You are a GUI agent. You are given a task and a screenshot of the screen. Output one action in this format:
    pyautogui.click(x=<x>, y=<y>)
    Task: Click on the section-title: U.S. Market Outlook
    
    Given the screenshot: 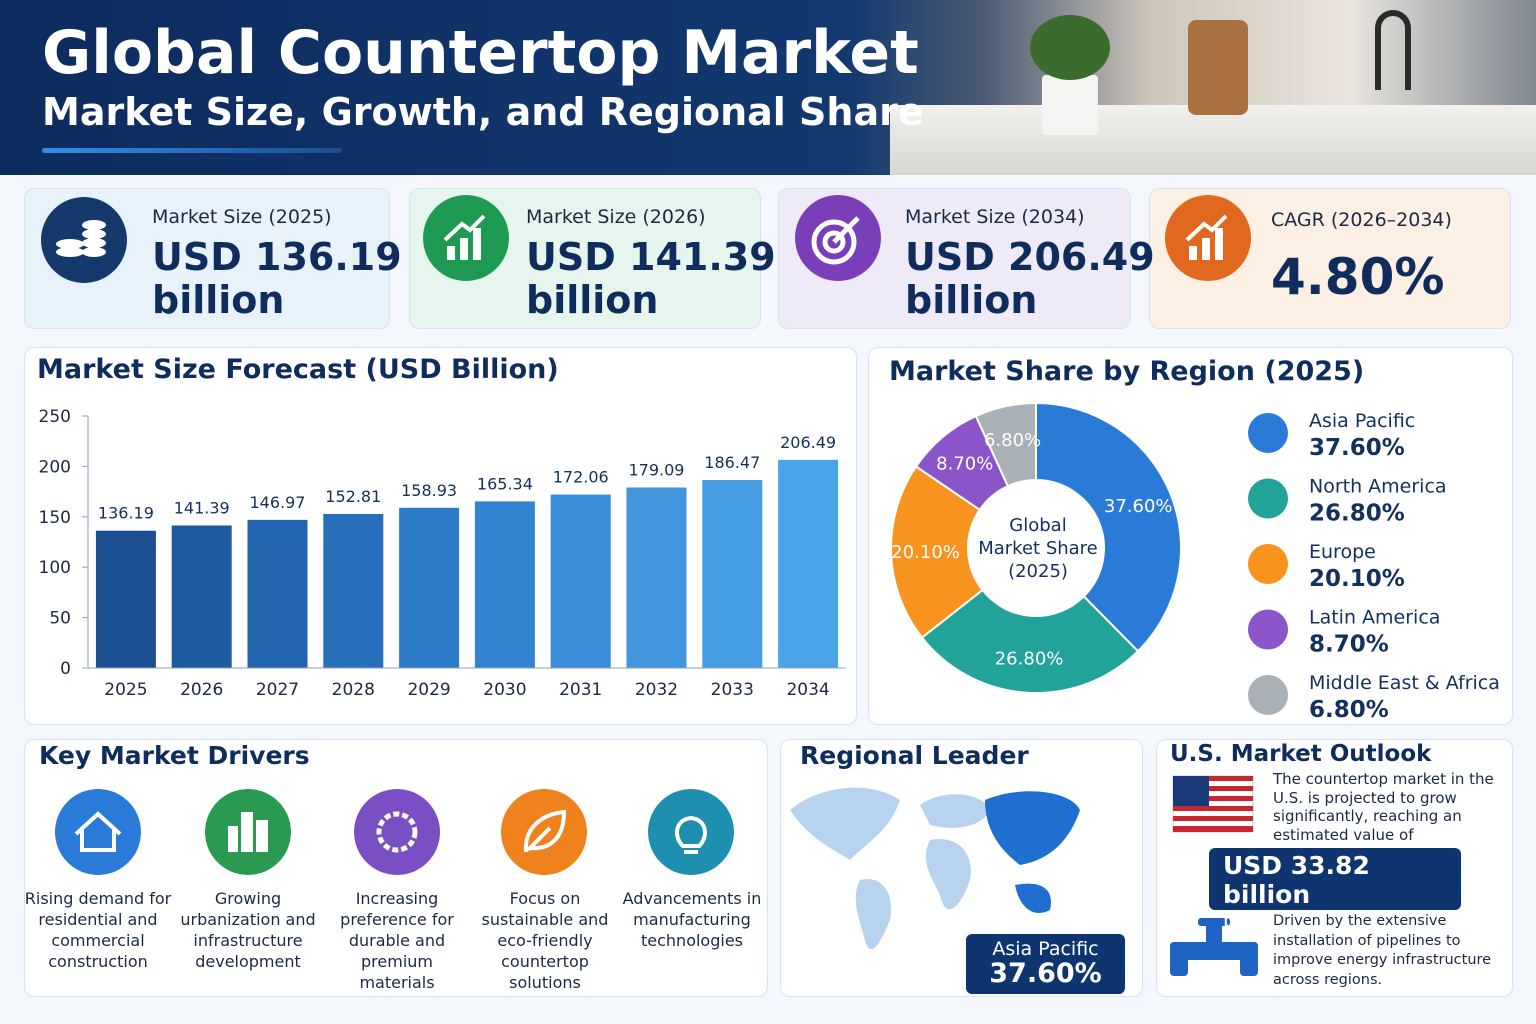 What is the action you would take?
    pyautogui.click(x=1301, y=754)
    